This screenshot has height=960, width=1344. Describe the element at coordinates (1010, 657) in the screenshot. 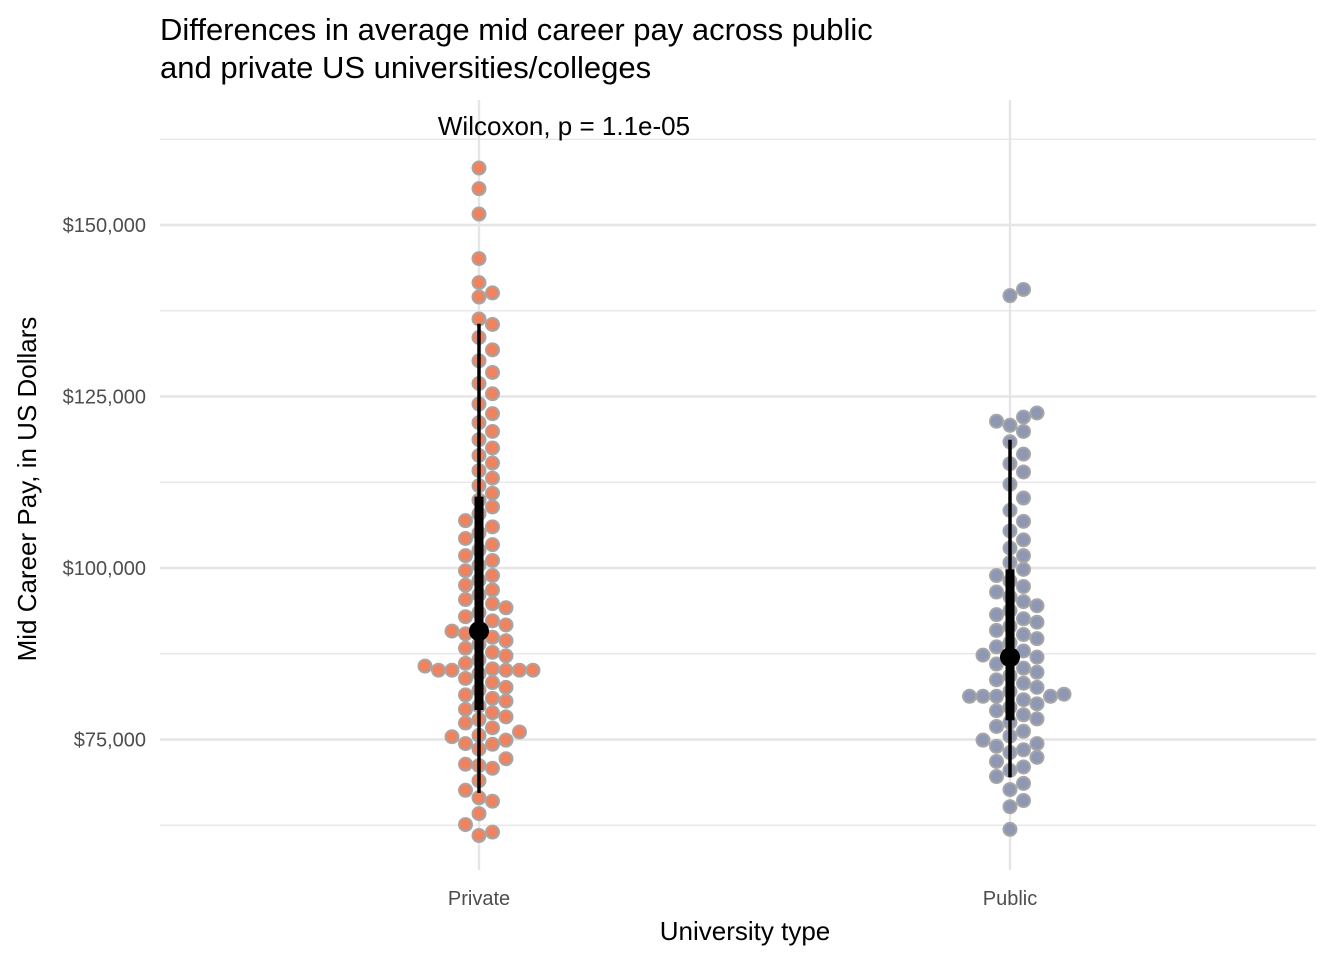

I see `median-point-public` at that location.